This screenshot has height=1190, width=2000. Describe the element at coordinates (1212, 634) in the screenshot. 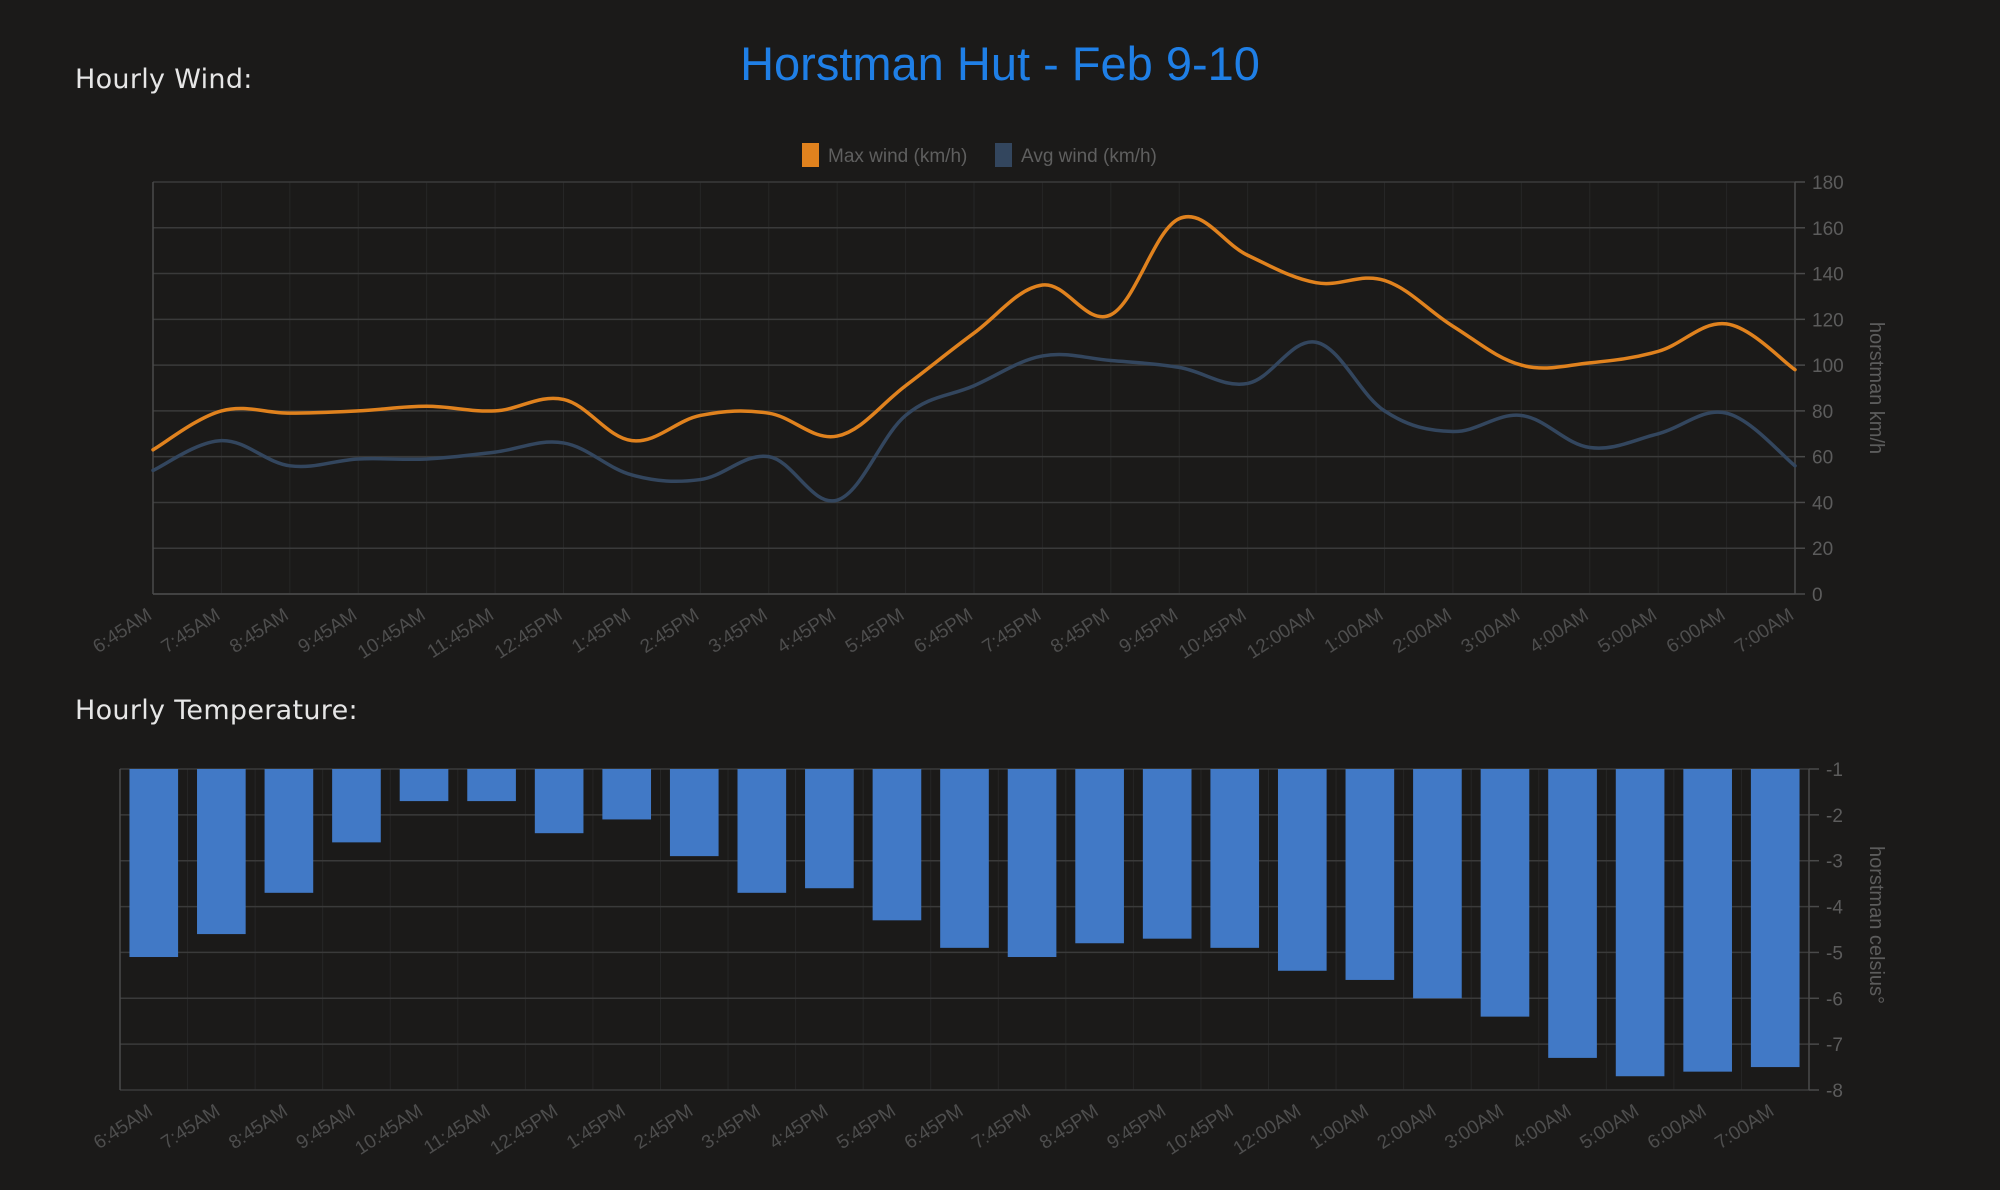

I see `wind-x-tick-label: 10:45PM` at that location.